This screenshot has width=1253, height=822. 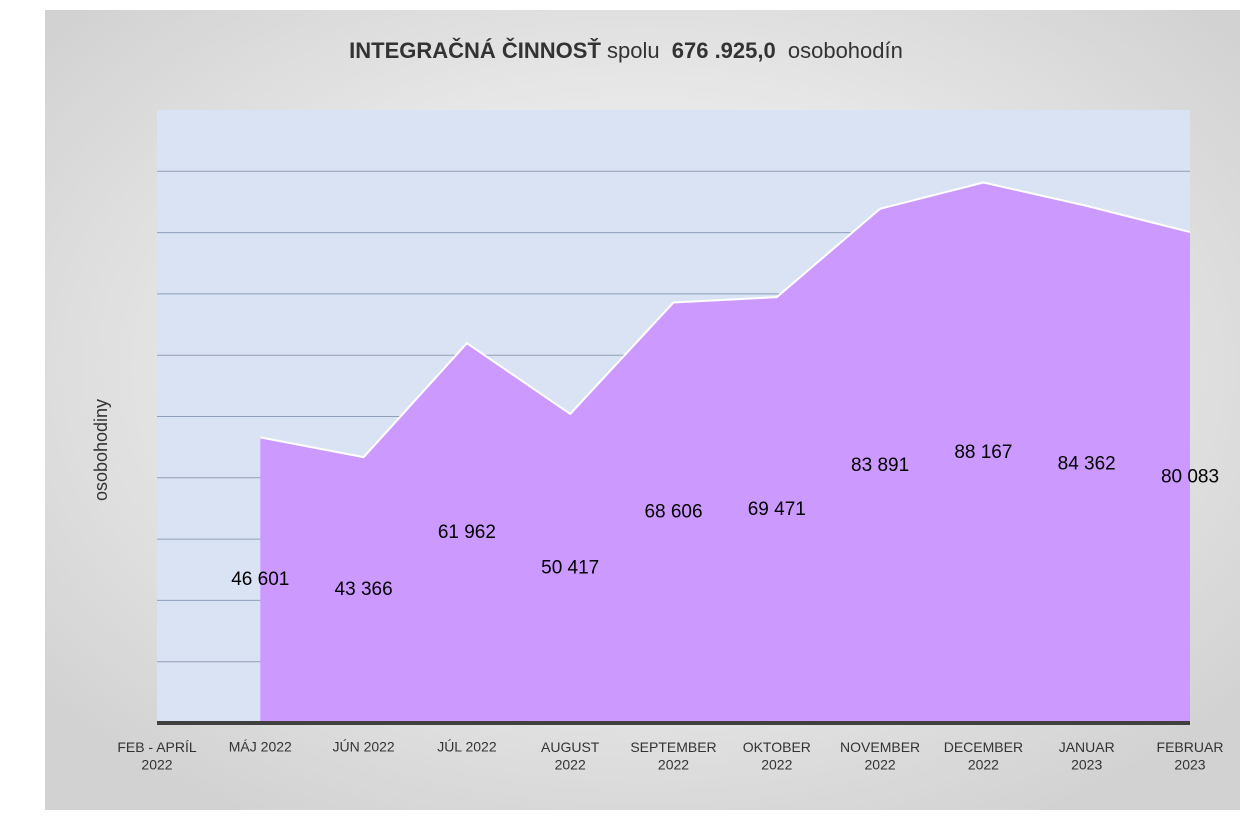 What do you see at coordinates (570, 567) in the screenshot?
I see `data-label: 50 417` at bounding box center [570, 567].